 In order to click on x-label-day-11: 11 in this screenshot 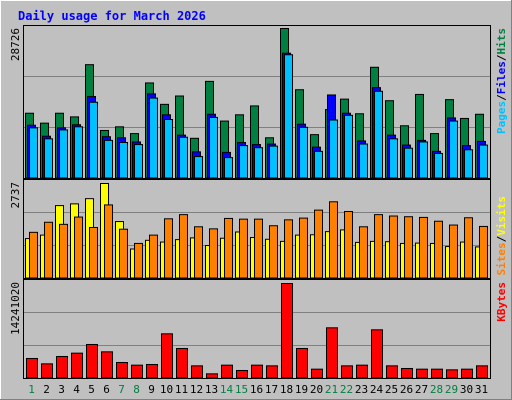, I will do `click(181, 389)`.